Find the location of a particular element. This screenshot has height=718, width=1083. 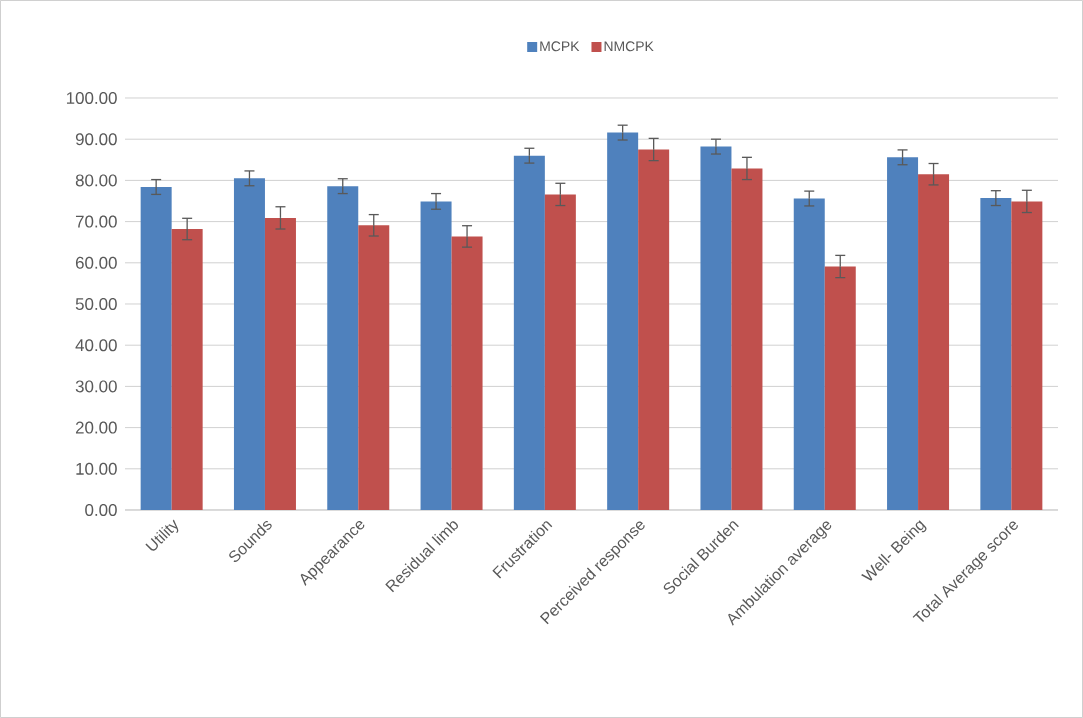

y-tick-label: 90.00 is located at coordinates (96, 139).